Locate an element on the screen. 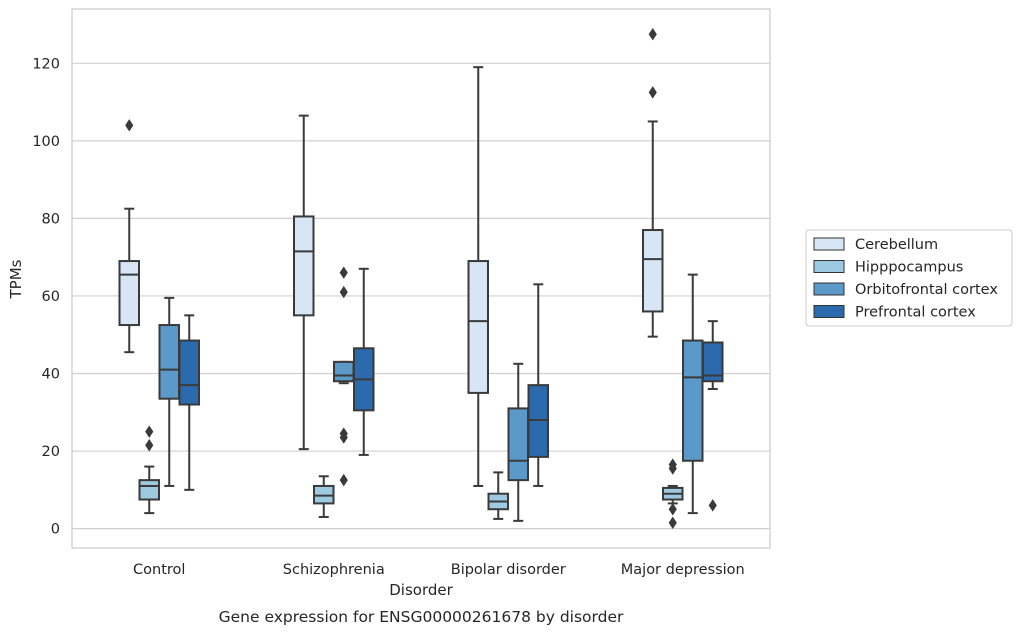  legend-frame is located at coordinates (909, 278).